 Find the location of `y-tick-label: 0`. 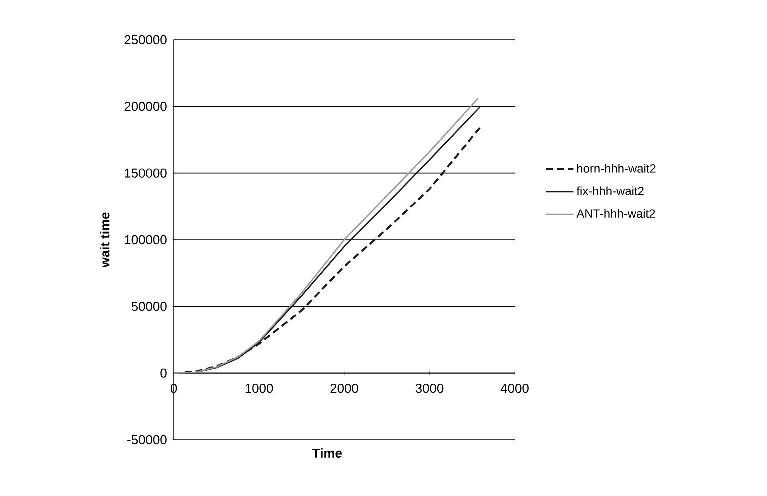

y-tick-label: 0 is located at coordinates (163, 373).